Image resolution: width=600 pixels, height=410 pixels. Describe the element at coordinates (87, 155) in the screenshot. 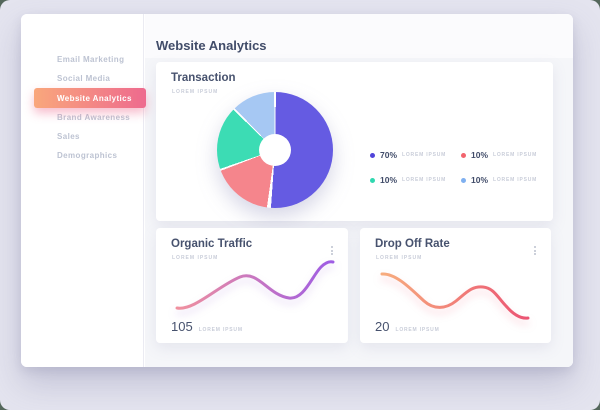

I see `sidebar-item-demographics: Demographics` at that location.